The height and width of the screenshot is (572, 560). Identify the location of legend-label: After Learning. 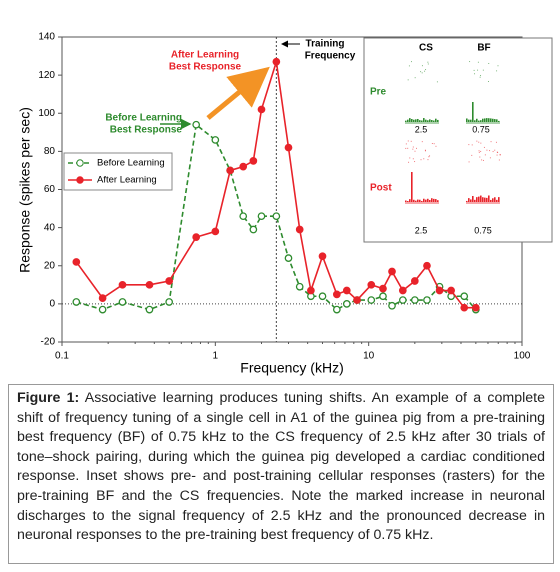
(127, 180).